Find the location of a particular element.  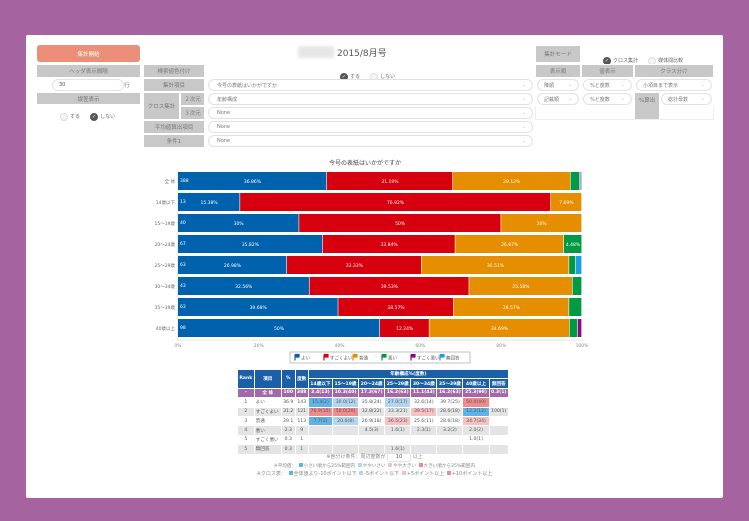

row-cell: 35.8(24) is located at coordinates (372, 402).